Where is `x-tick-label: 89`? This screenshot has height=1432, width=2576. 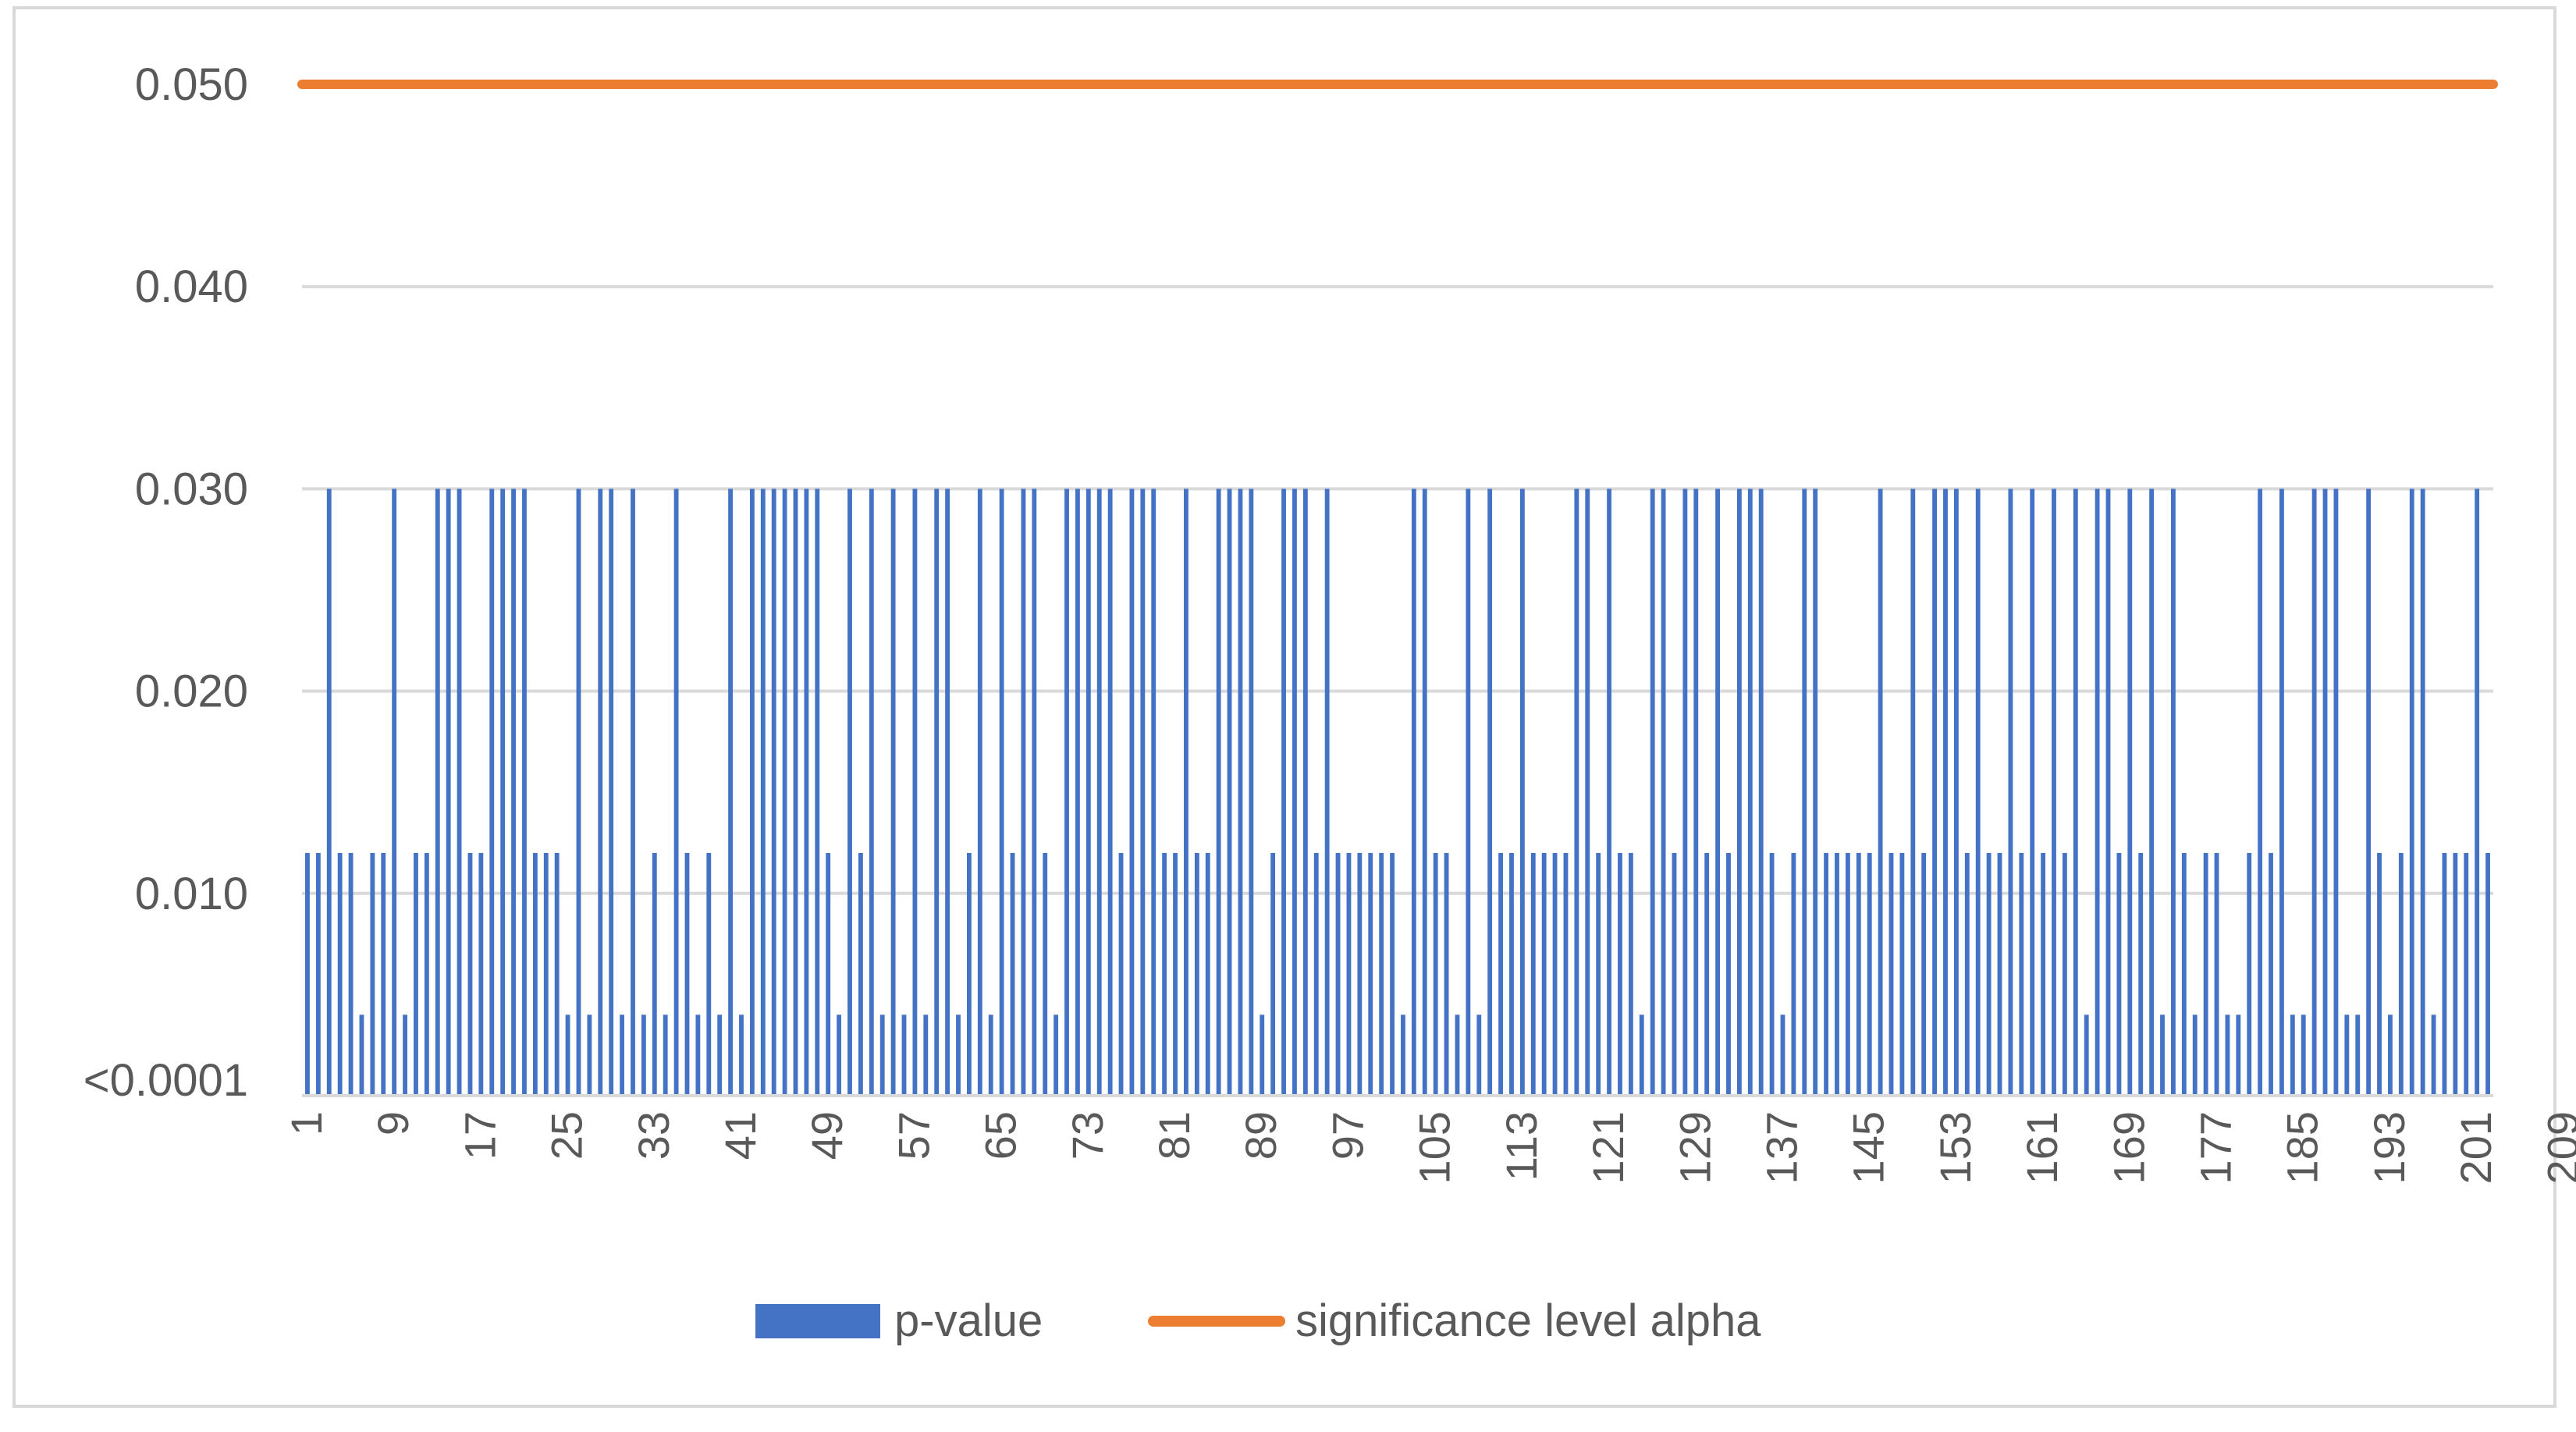
x-tick-label: 89 is located at coordinates (1261, 1135).